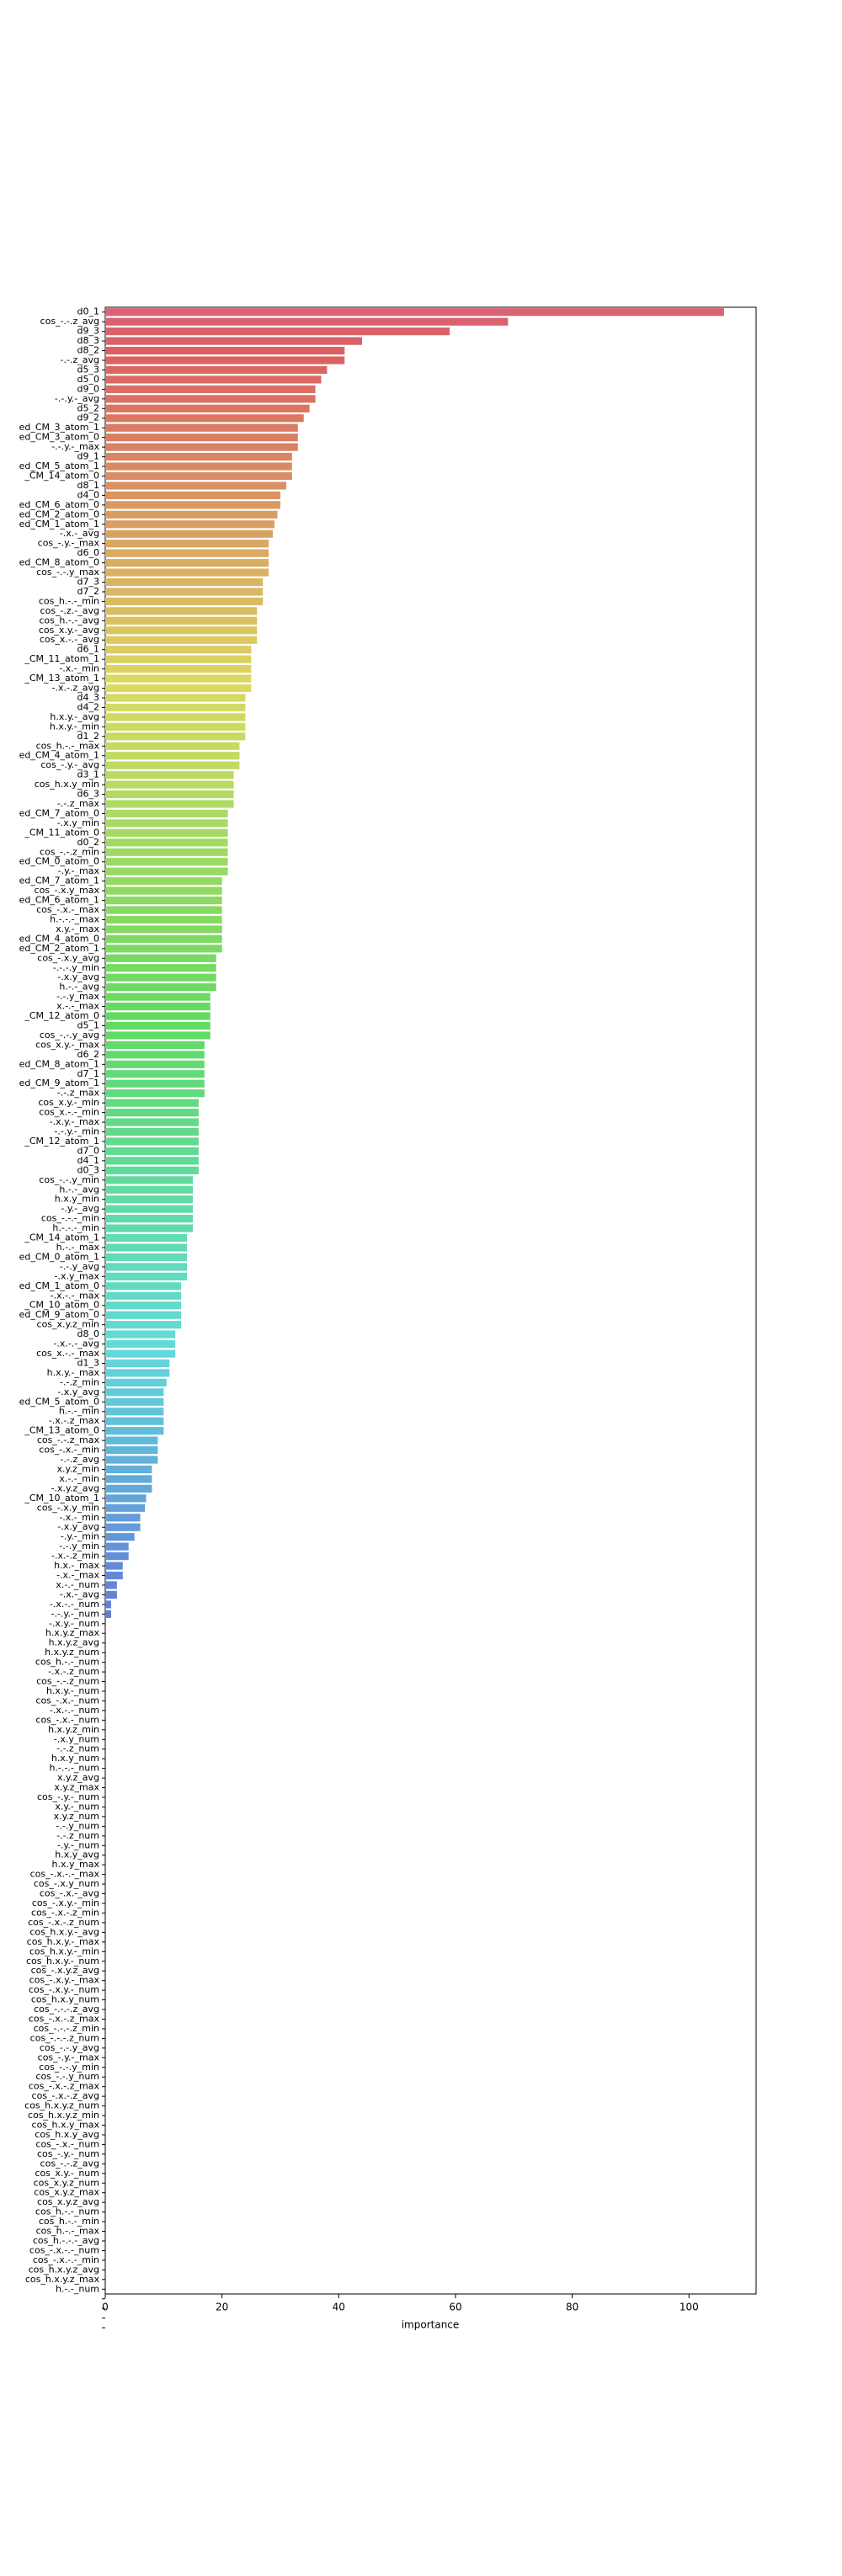 This screenshot has width=842, height=2576. What do you see at coordinates (64, 2249) in the screenshot?
I see `y-tick-label: cos_-.x.-.-_num` at bounding box center [64, 2249].